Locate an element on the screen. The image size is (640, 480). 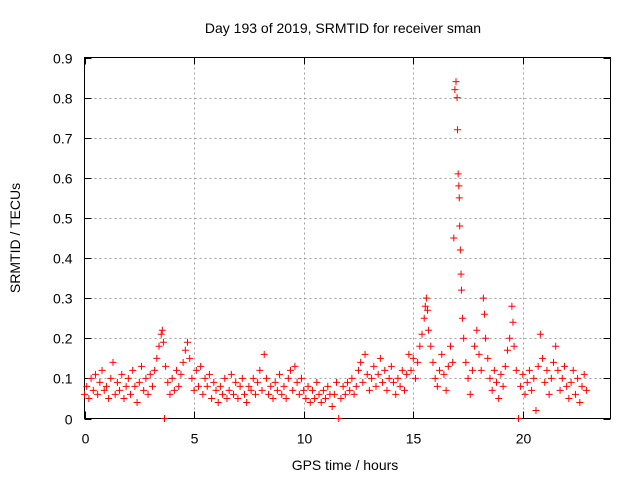
y-tick-label: 0.3 is located at coordinates (63, 299).